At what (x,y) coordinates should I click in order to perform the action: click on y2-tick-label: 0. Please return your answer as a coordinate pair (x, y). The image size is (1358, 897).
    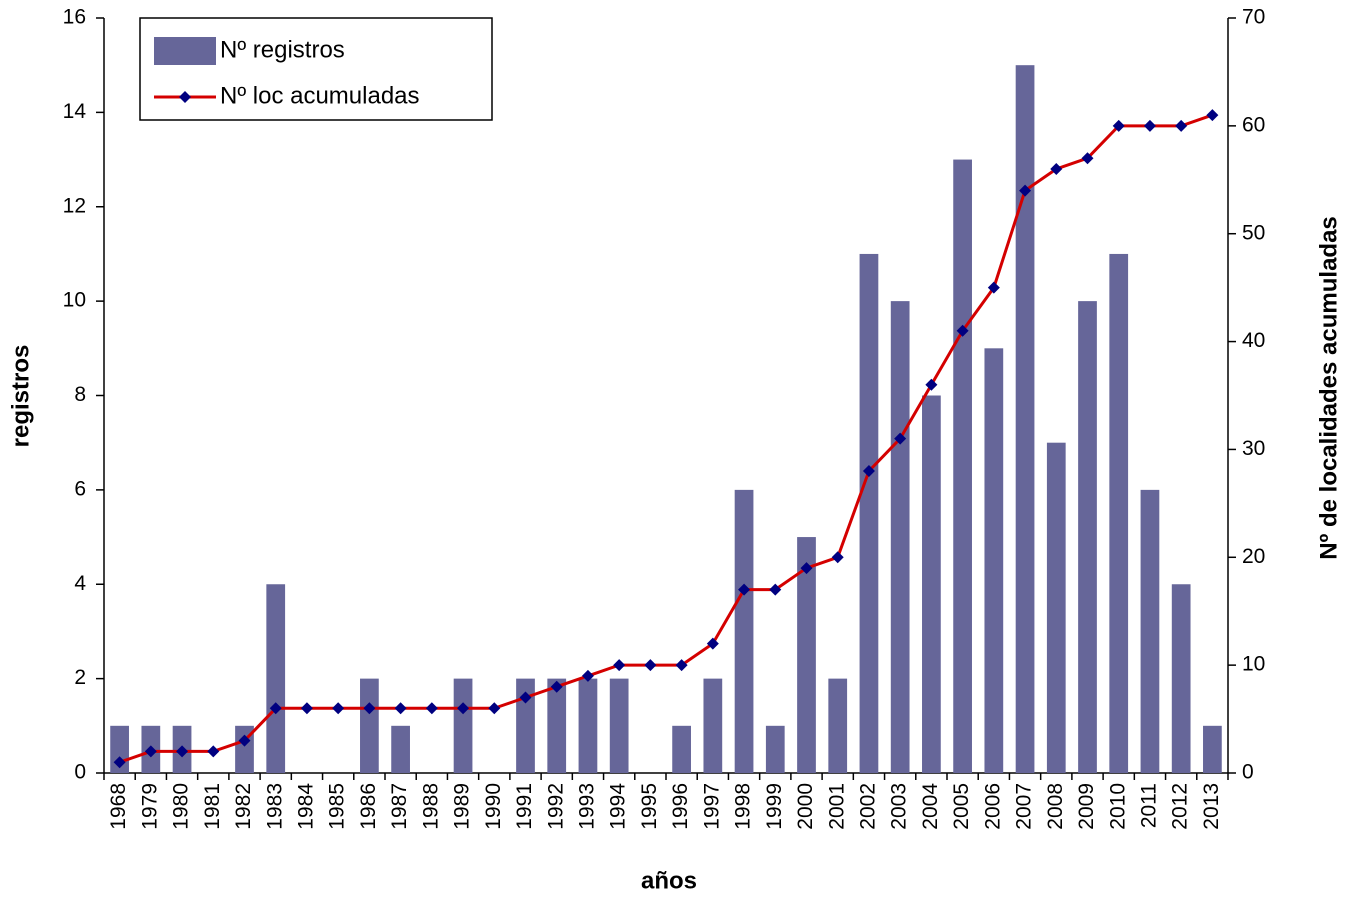
    Looking at the image, I should click on (1248, 772).